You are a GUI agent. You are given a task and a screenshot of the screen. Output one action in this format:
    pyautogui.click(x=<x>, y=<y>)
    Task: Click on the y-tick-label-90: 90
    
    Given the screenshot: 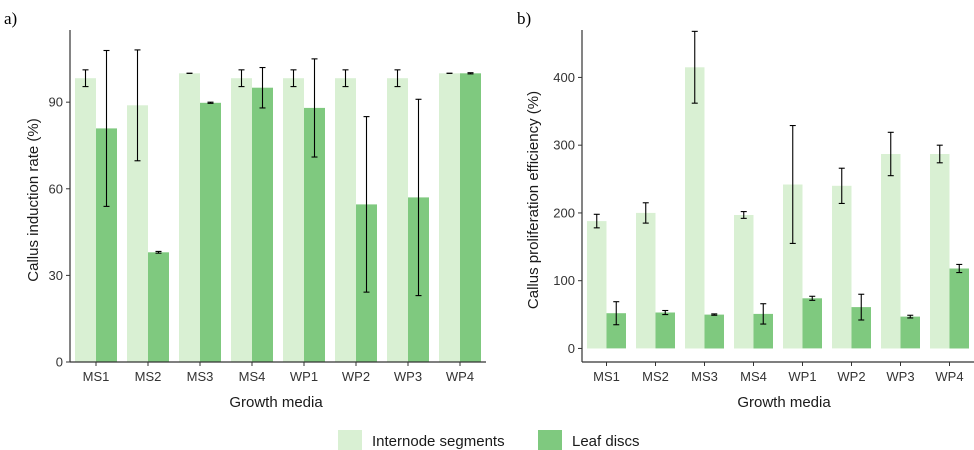 What is the action you would take?
    pyautogui.click(x=56, y=102)
    